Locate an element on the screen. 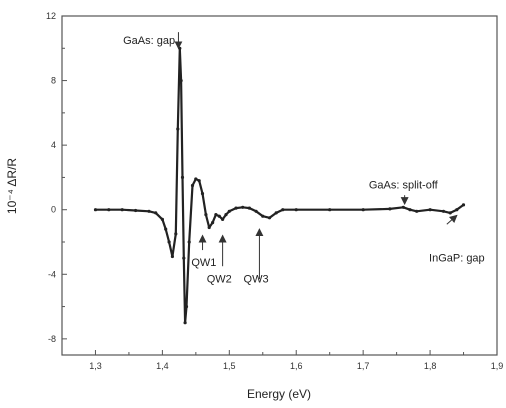  annotation-label: QW2 is located at coordinates (219, 279).